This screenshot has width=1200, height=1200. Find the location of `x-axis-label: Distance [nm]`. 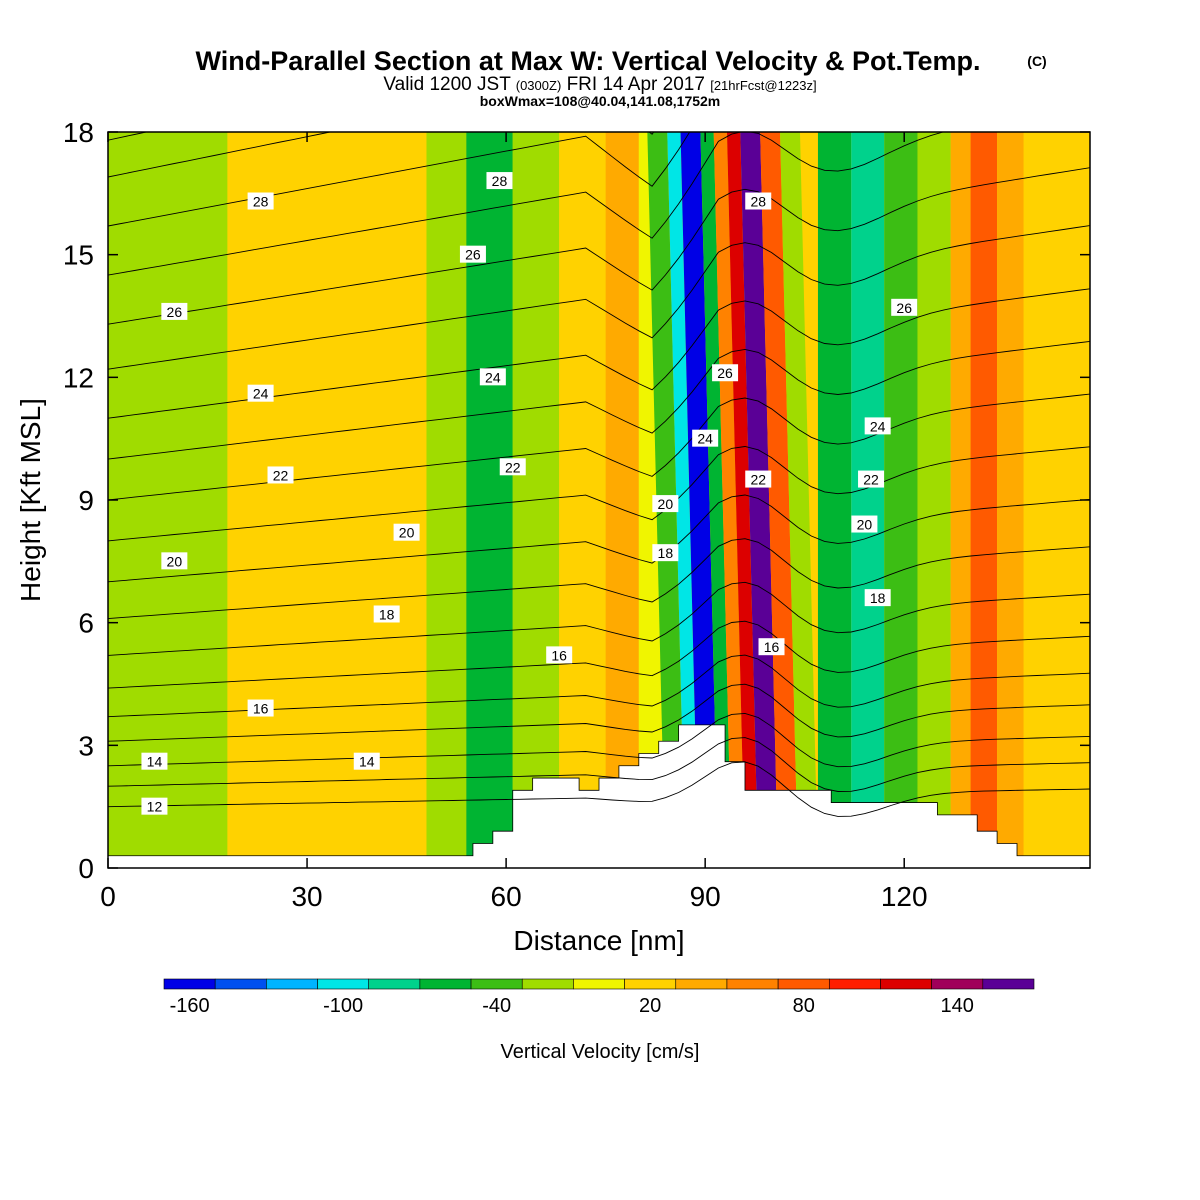

x-axis-label: Distance [nm] is located at coordinates (598, 940).